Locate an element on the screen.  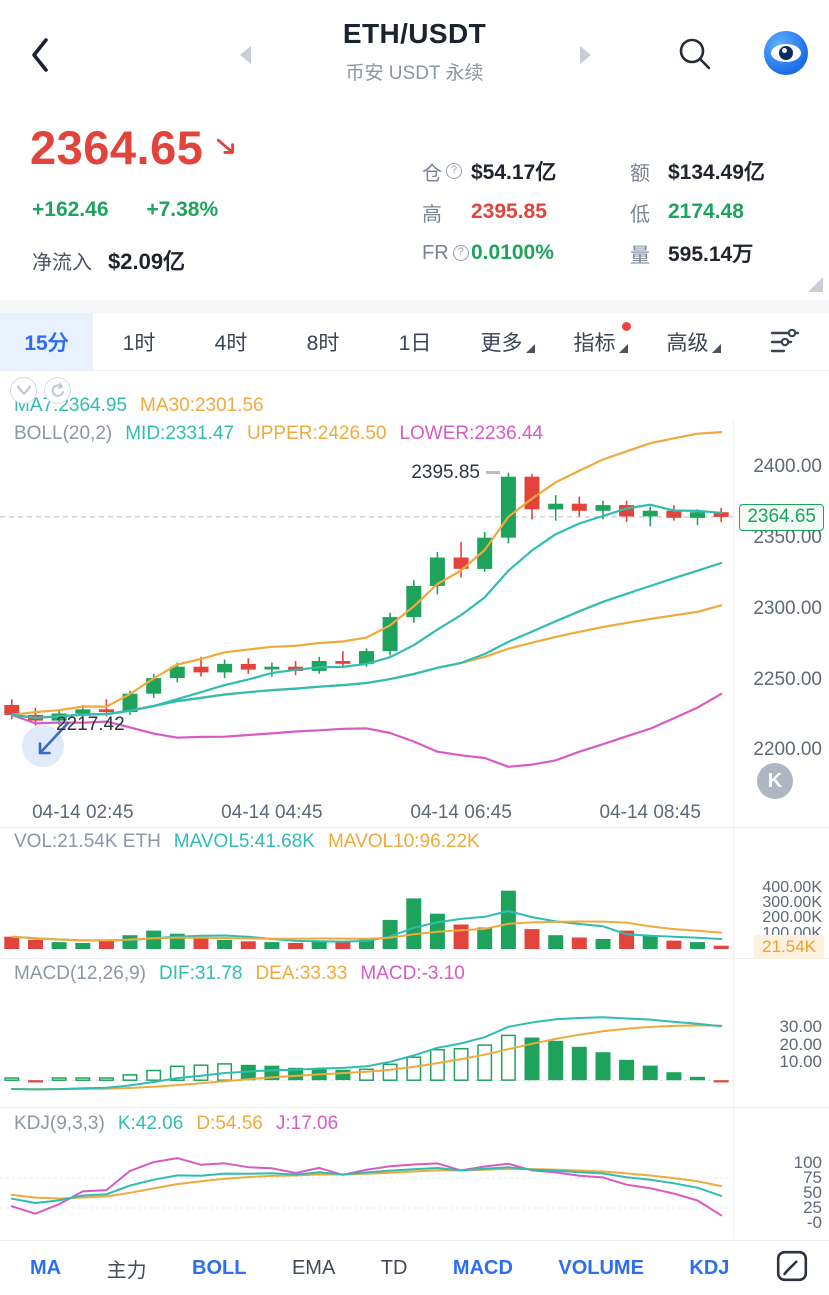
annotation-highlight is located at coordinates (43, 746).